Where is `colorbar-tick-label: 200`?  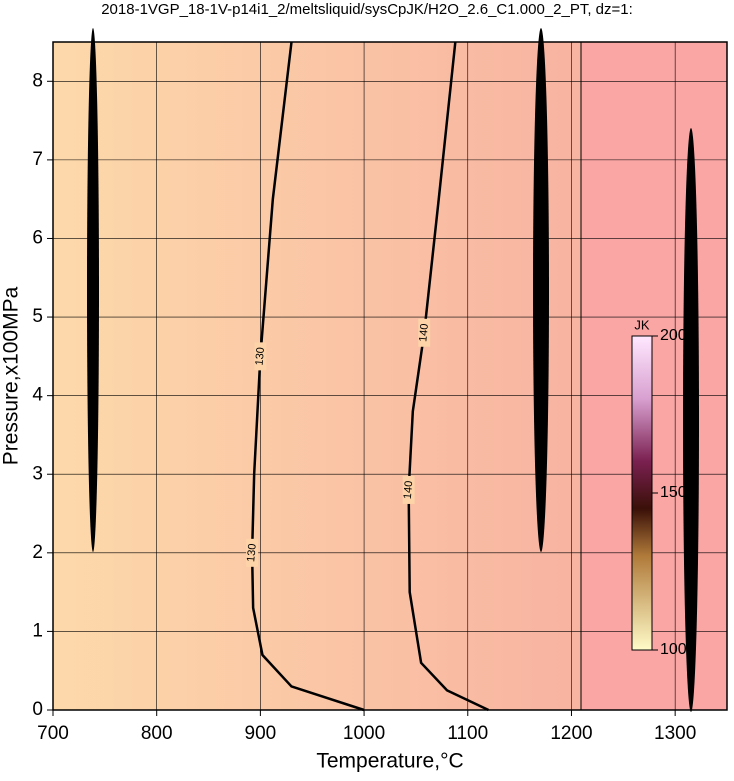 colorbar-tick-label: 200 is located at coordinates (673, 335).